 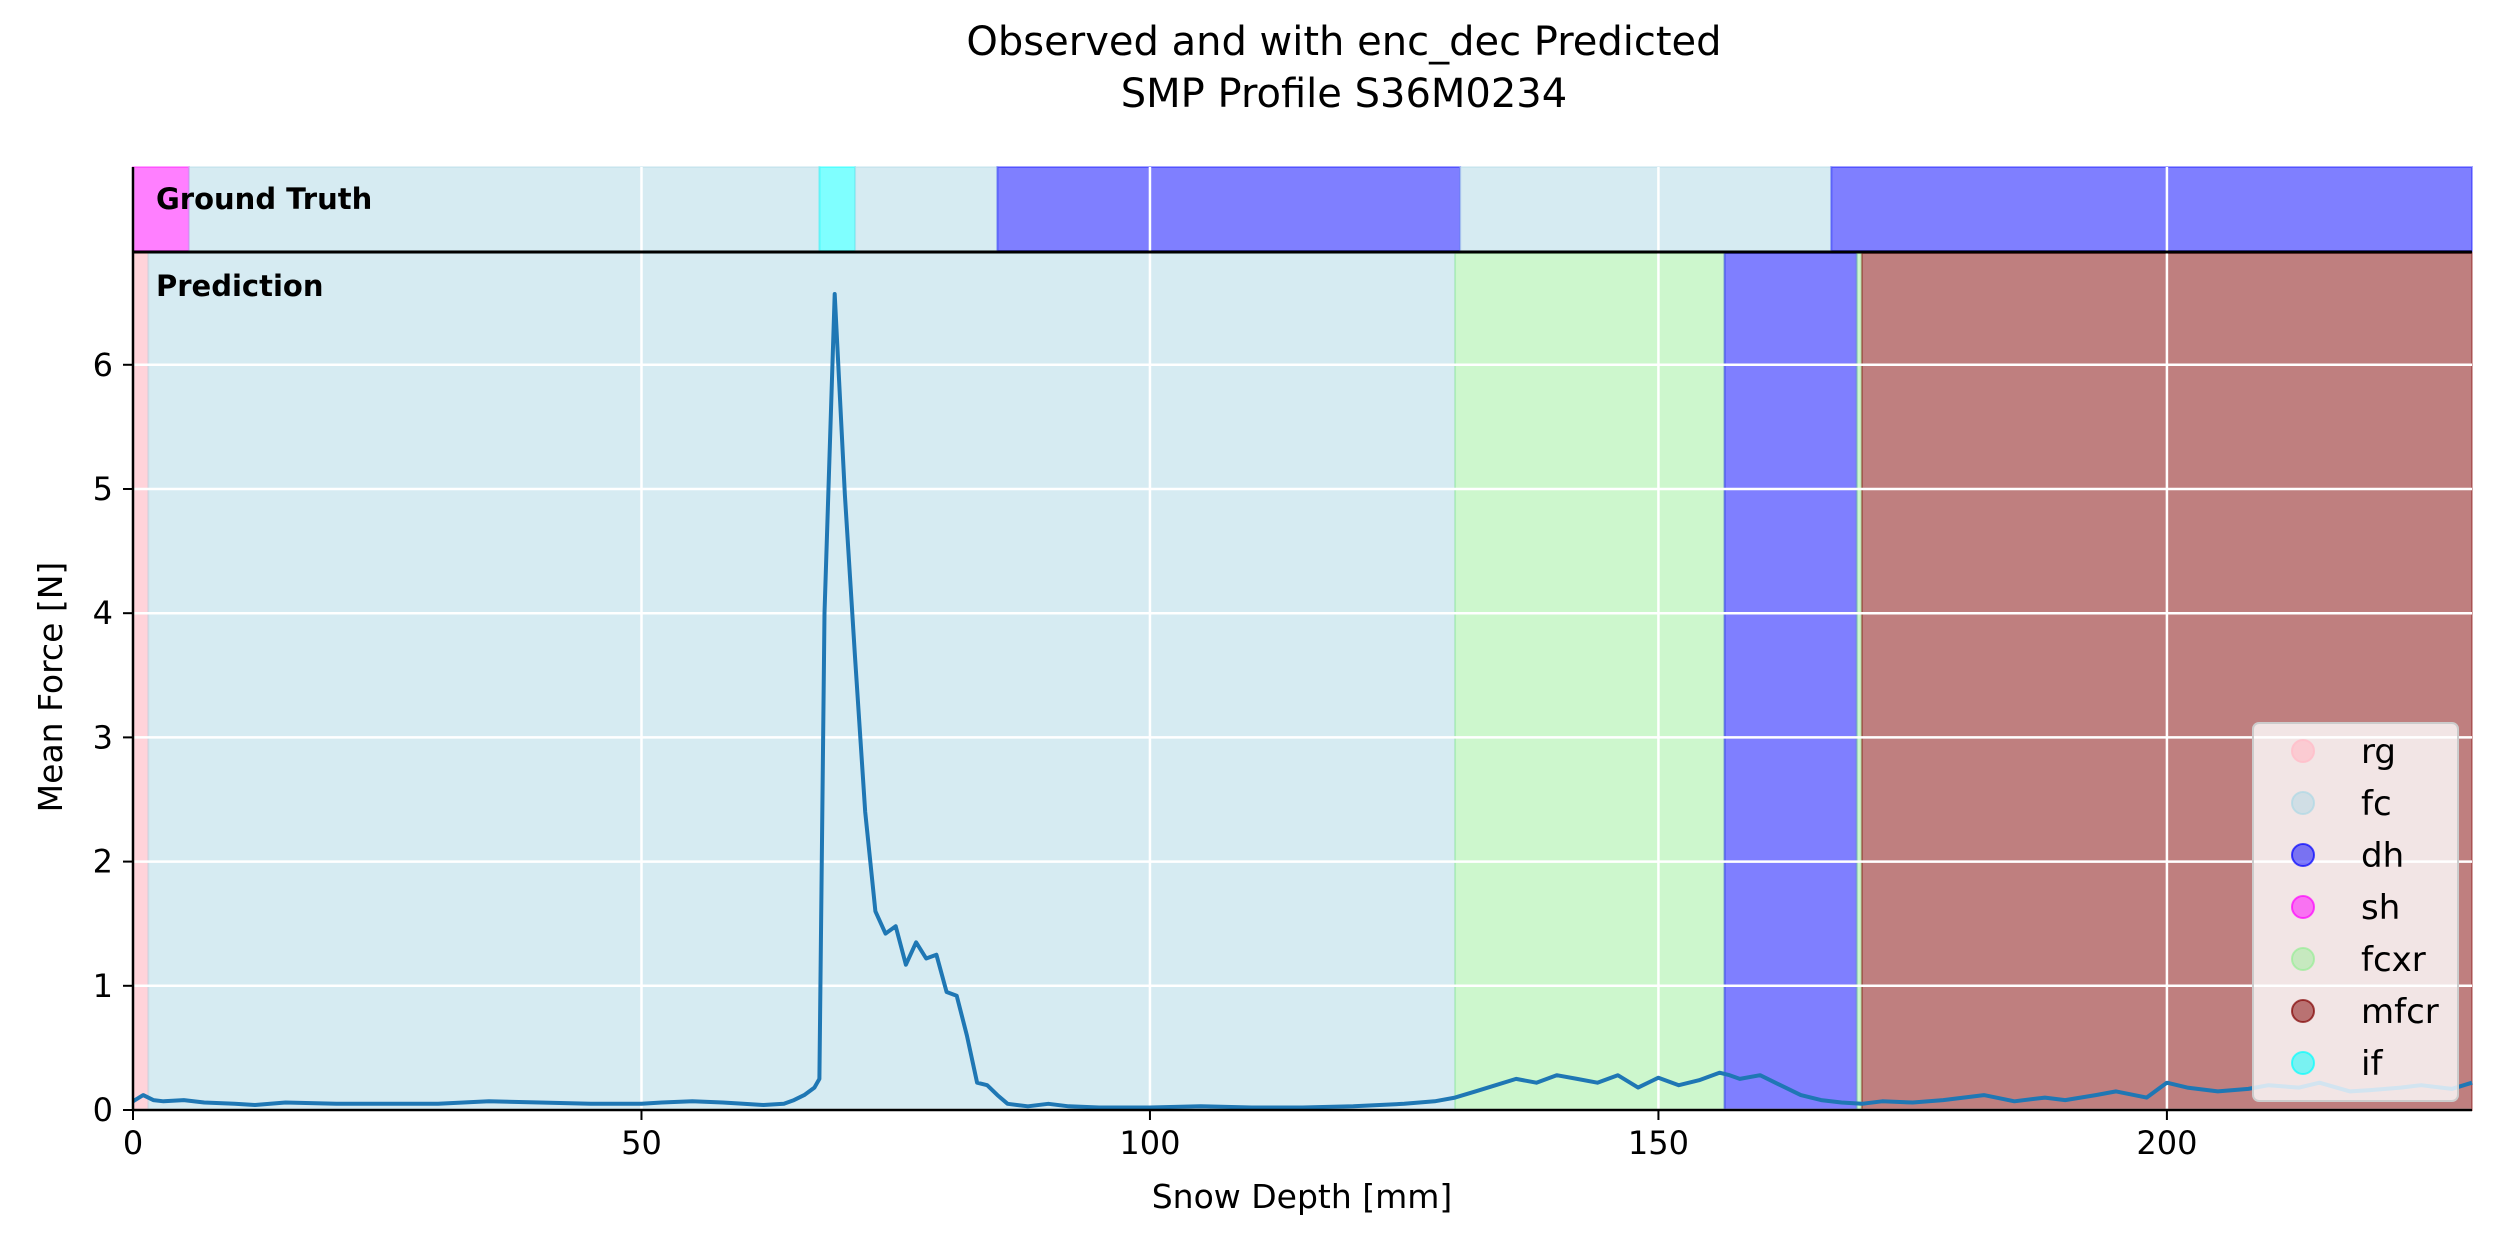 I want to click on legend-label-dh: dh, so click(x=2382, y=856).